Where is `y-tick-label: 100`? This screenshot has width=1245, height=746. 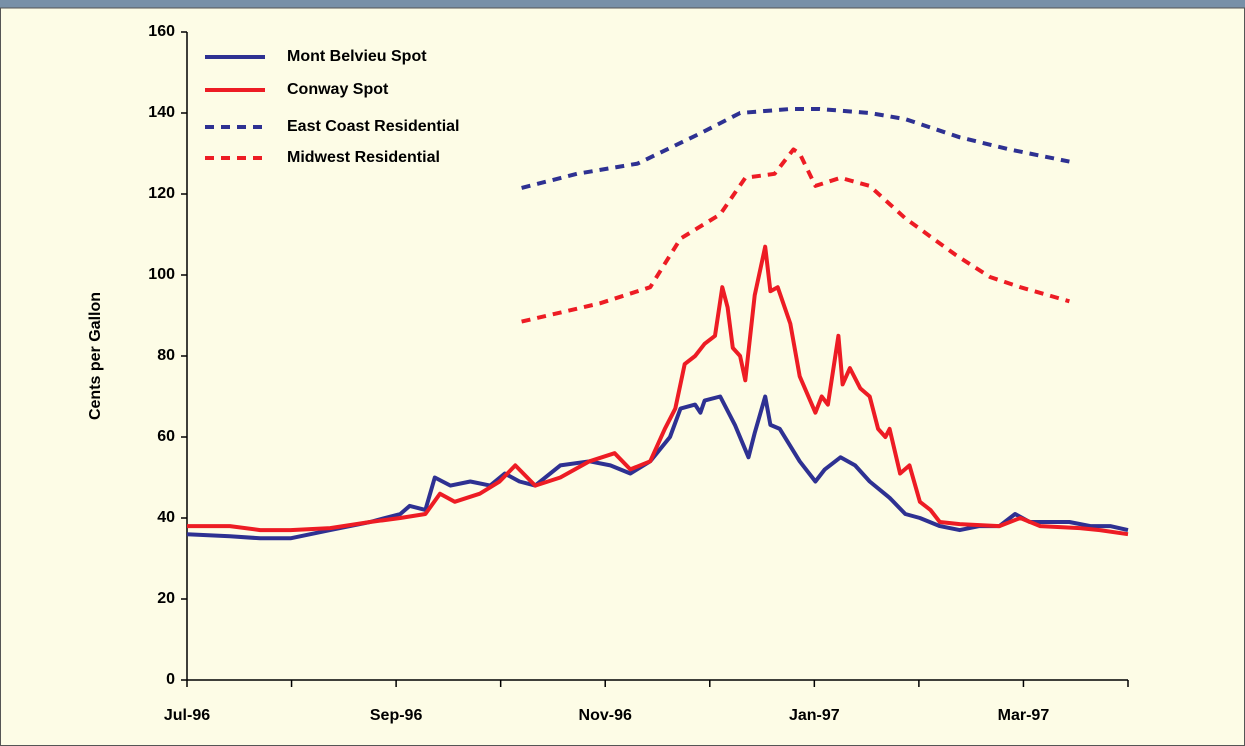 y-tick-label: 100 is located at coordinates (161, 274).